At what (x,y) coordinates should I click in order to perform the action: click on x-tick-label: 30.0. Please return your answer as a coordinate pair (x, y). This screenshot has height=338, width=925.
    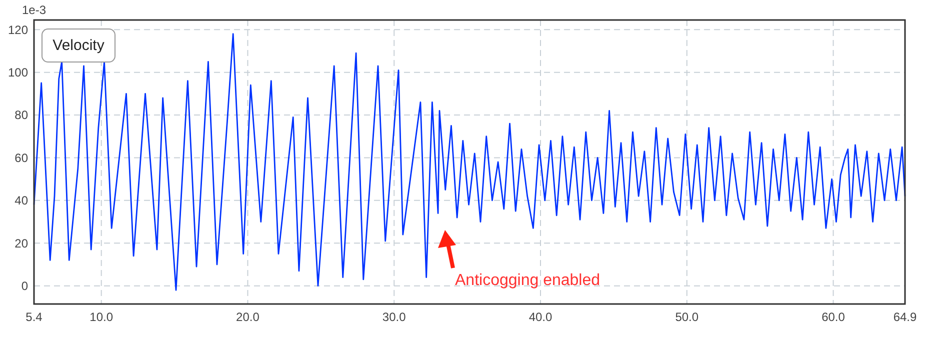
    Looking at the image, I should click on (394, 317).